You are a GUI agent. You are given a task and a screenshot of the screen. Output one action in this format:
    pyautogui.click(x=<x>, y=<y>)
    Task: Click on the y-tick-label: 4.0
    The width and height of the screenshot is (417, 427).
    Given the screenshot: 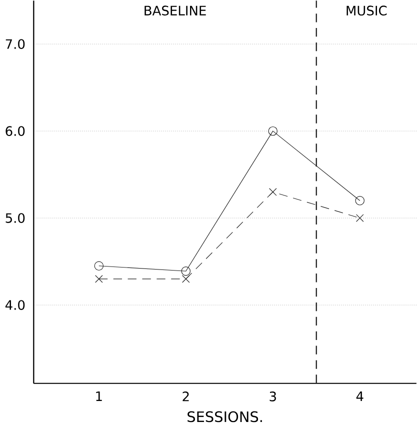 What is the action you would take?
    pyautogui.click(x=15, y=305)
    